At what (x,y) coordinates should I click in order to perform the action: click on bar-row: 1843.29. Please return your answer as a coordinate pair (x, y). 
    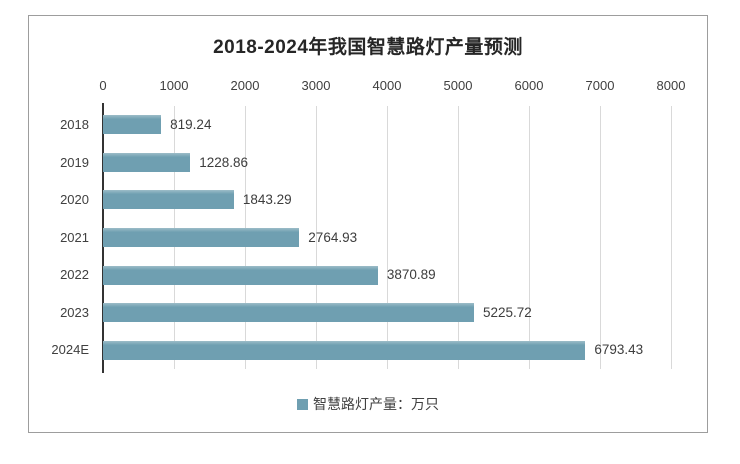
    Looking at the image, I should click on (387, 200).